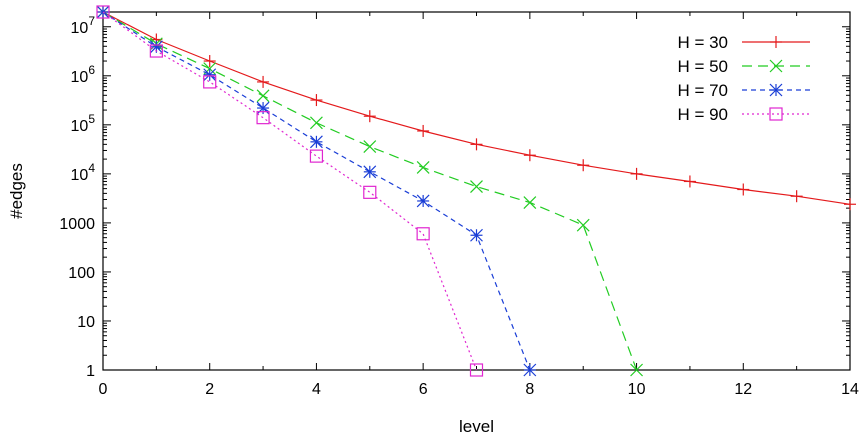 The height and width of the screenshot is (439, 863). I want to click on y-tick-label: 1000, so click(77, 224).